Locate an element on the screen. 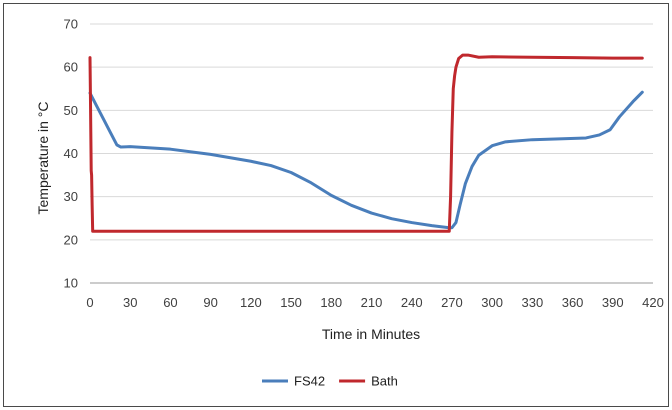 The height and width of the screenshot is (410, 672). x-tick-label: 240 is located at coordinates (412, 302).